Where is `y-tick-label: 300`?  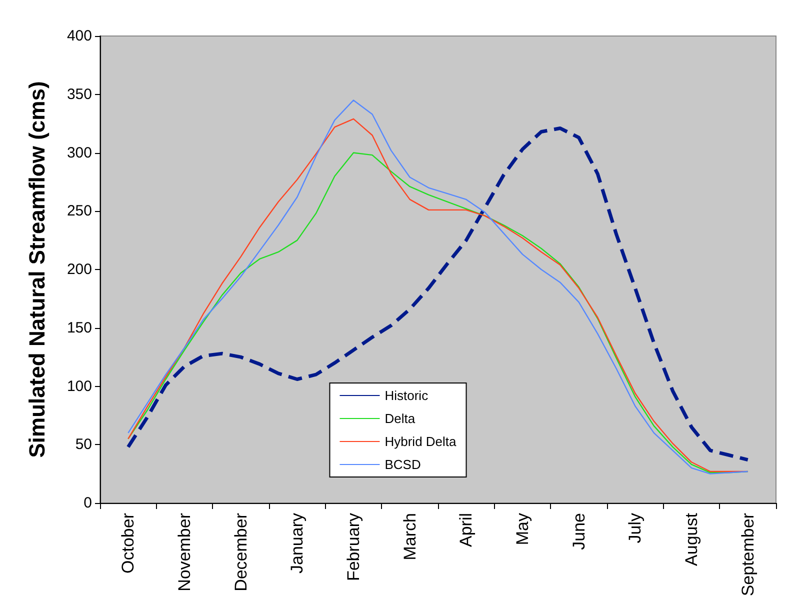 y-tick-label: 300 is located at coordinates (79, 153).